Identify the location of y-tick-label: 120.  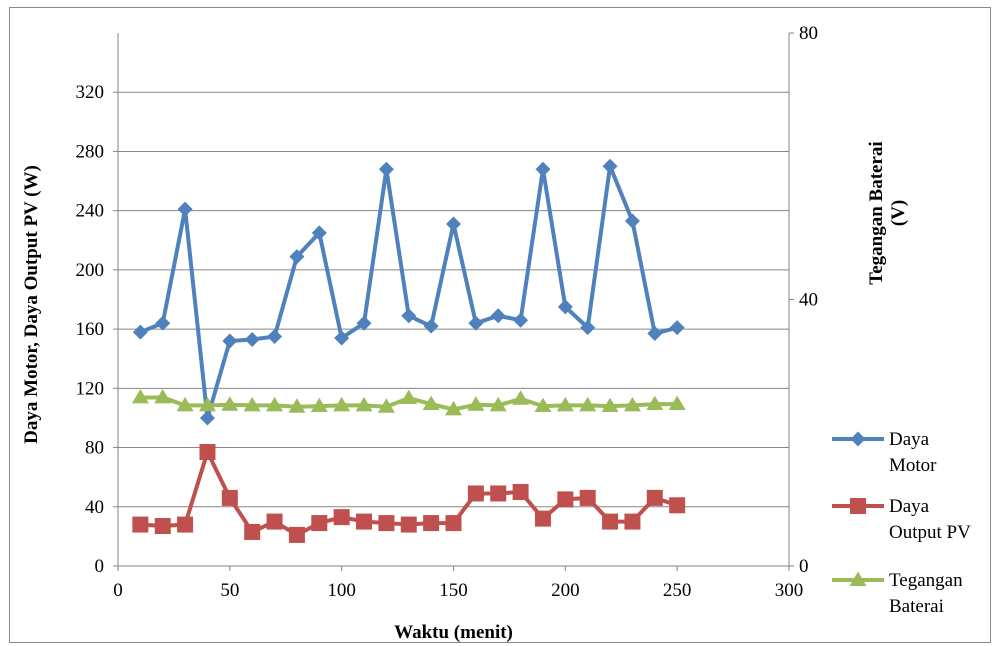
(90, 388).